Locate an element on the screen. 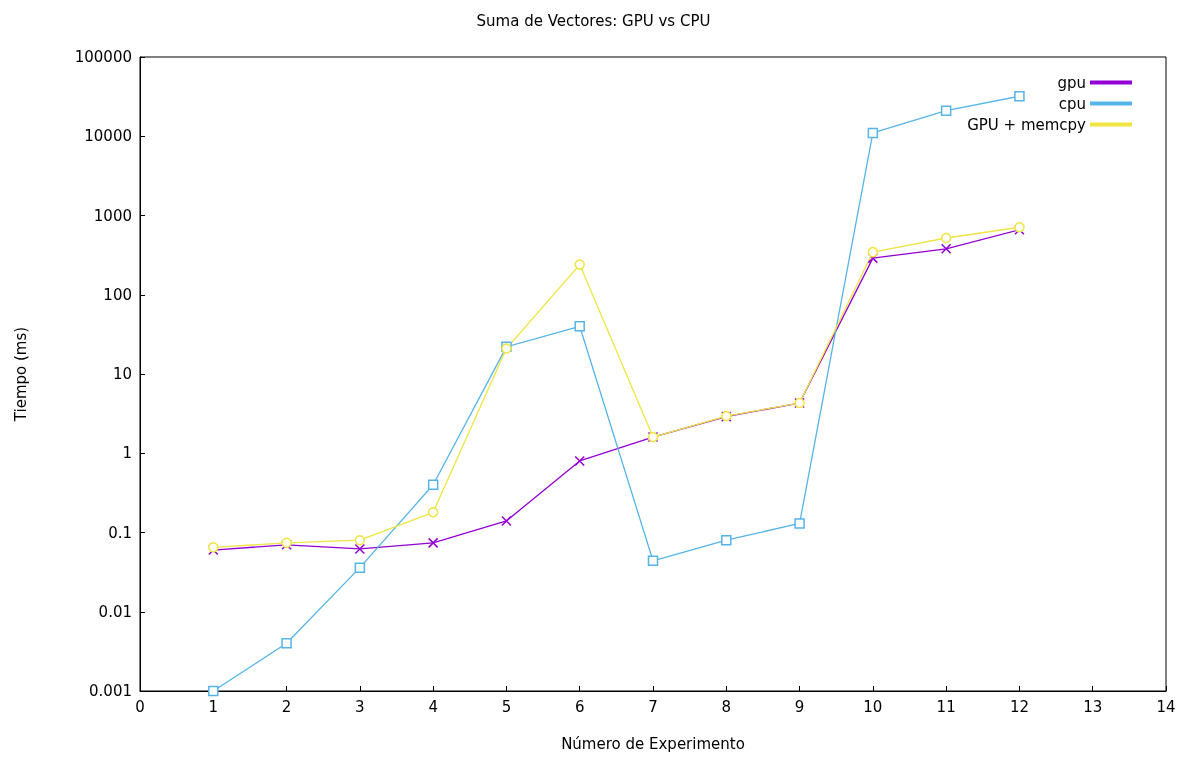 The height and width of the screenshot is (768, 1187). x-tick-label: 14 is located at coordinates (1166, 706).